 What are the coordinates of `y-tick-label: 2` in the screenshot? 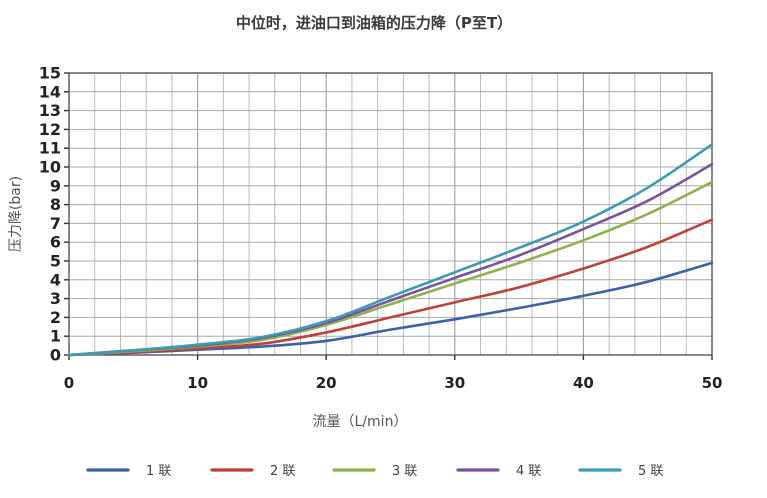 It's located at (55, 317).